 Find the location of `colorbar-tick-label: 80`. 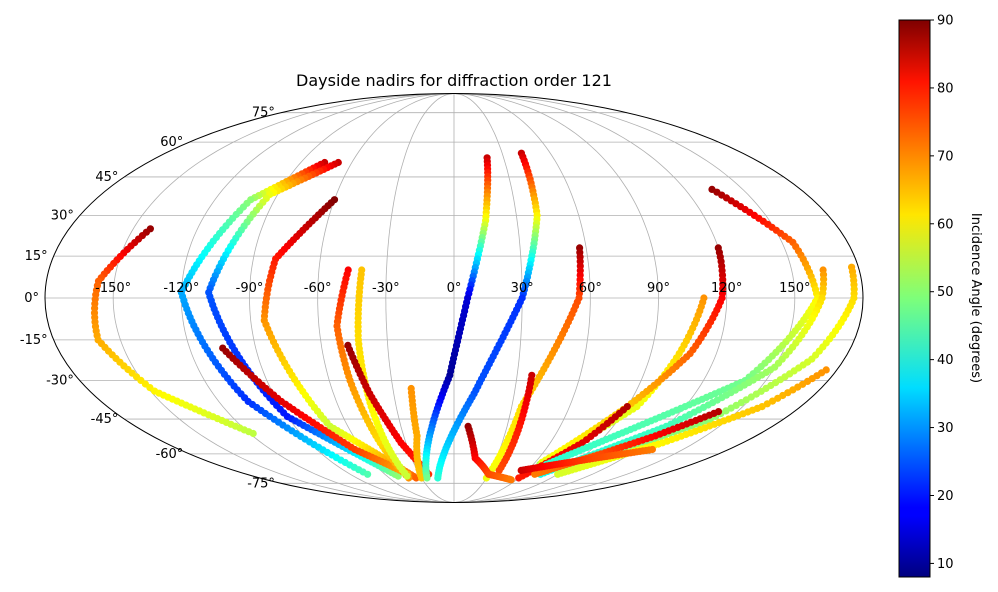

colorbar-tick-label: 80 is located at coordinates (945, 88).